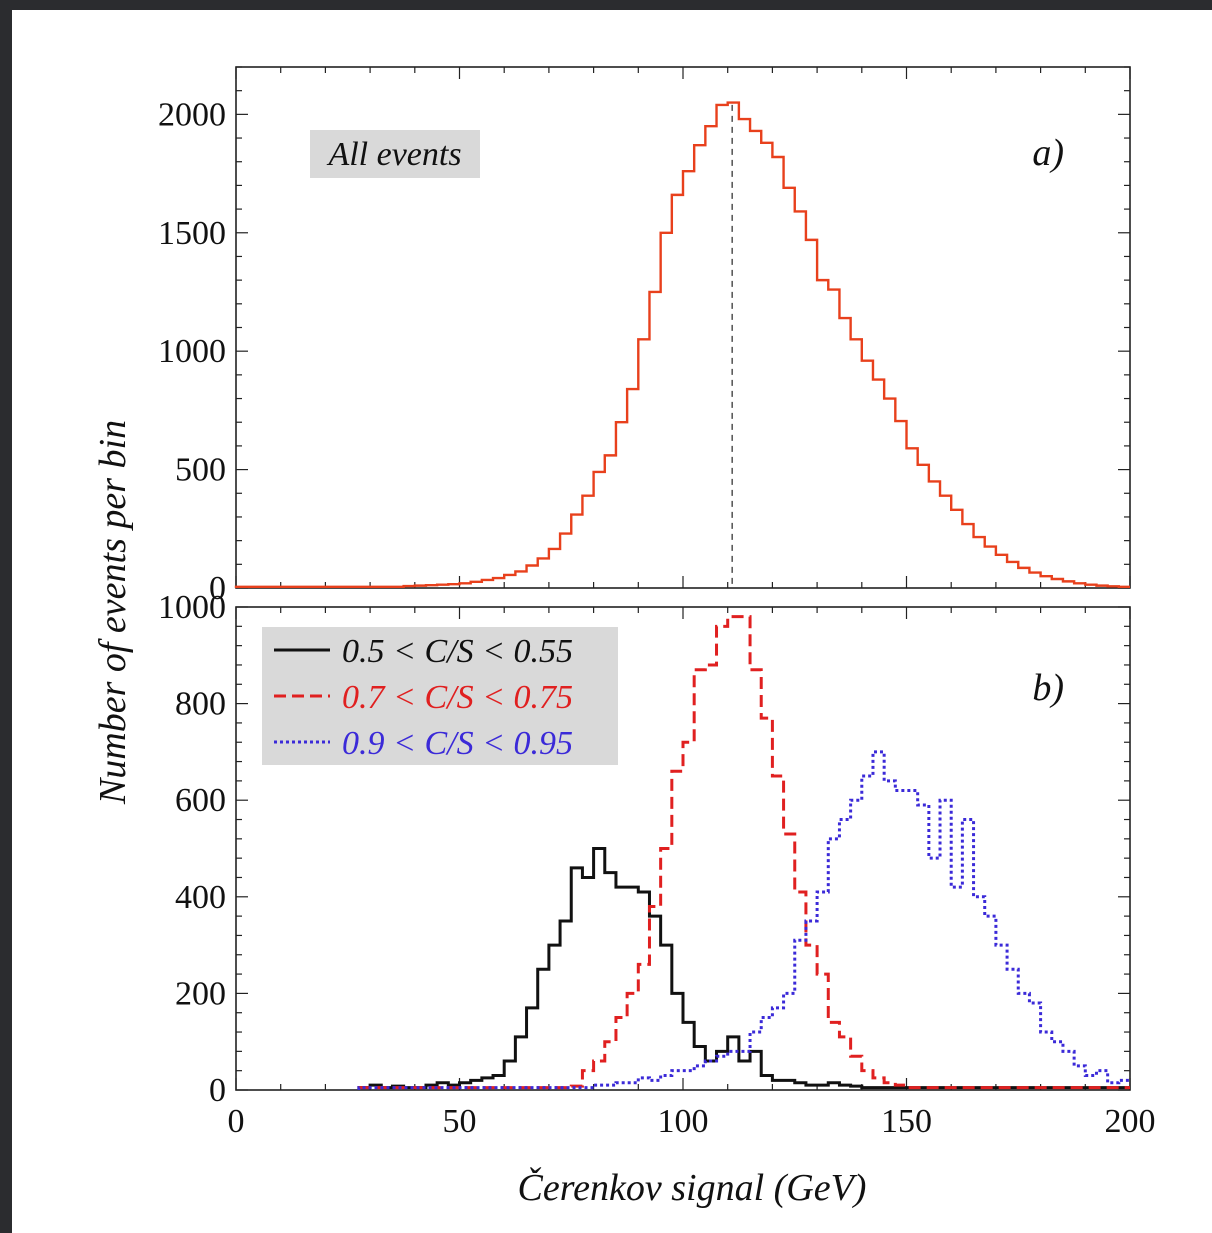 The image size is (1212, 1233). Describe the element at coordinates (200, 993) in the screenshot. I see `y-tick-label: 200` at that location.